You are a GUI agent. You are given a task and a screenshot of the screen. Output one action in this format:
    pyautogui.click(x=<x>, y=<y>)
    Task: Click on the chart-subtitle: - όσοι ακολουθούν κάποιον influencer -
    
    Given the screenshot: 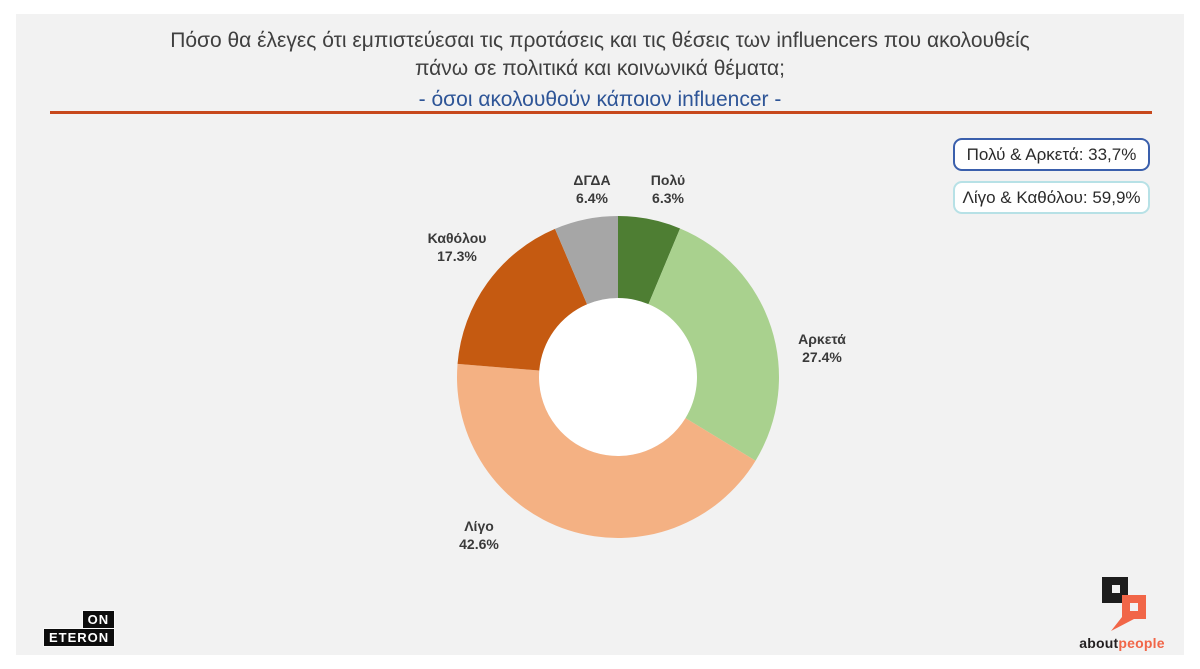 What is the action you would take?
    pyautogui.click(x=600, y=99)
    